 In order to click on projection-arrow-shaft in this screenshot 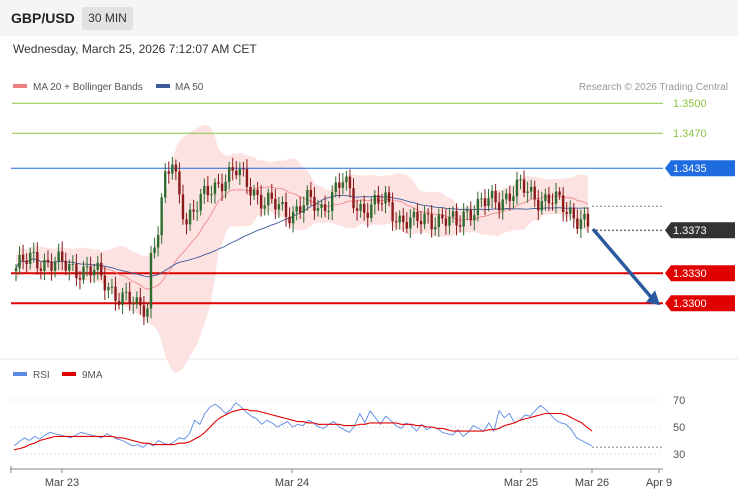, I will do `click(623, 264)`.